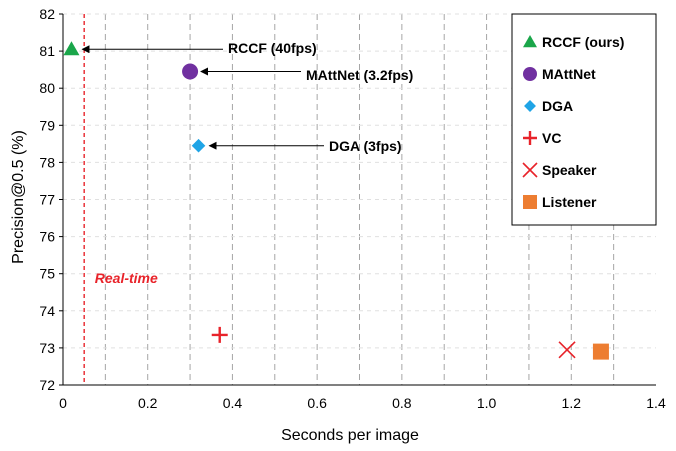 This screenshot has width=676, height=451. Describe the element at coordinates (47, 237) in the screenshot. I see `y-tick-label: 76` at that location.